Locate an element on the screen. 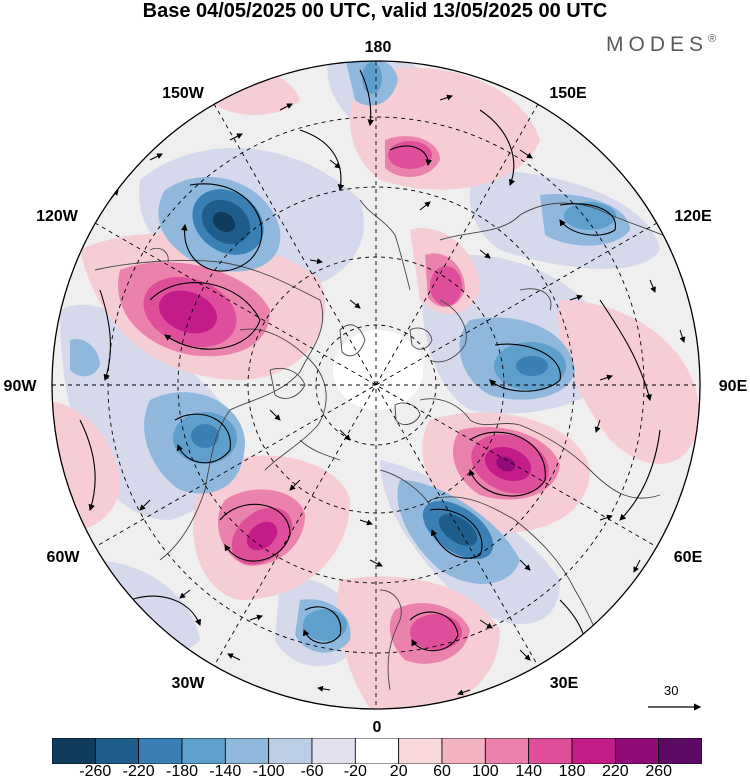 The image size is (750, 783). colorbar-tick-label: 180 is located at coordinates (572, 771).